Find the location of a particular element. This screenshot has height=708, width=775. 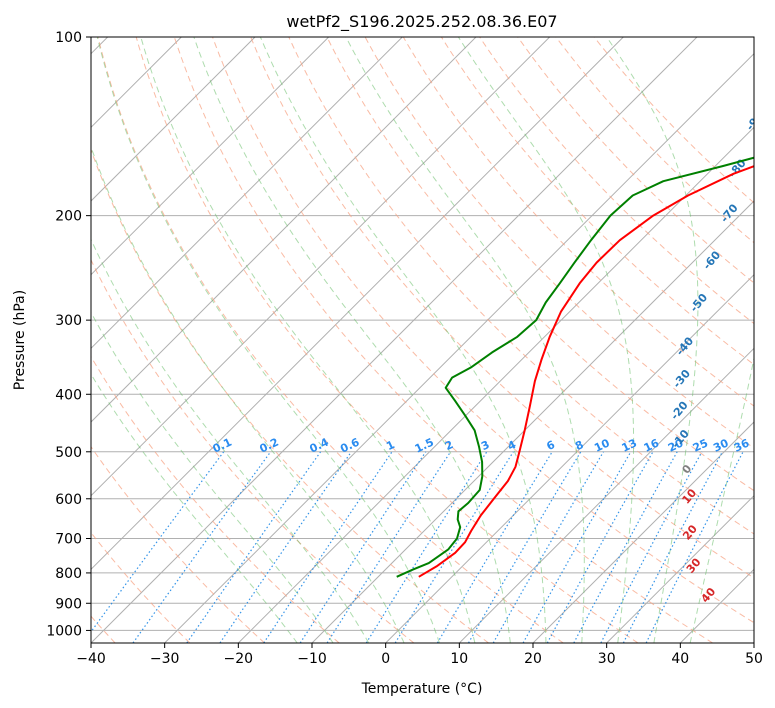

y-tick-label: 400 is located at coordinates (68, 395).